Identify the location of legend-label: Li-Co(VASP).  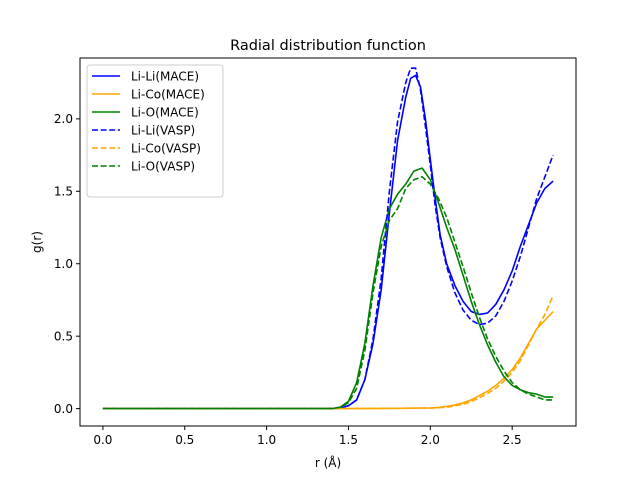
(166, 148).